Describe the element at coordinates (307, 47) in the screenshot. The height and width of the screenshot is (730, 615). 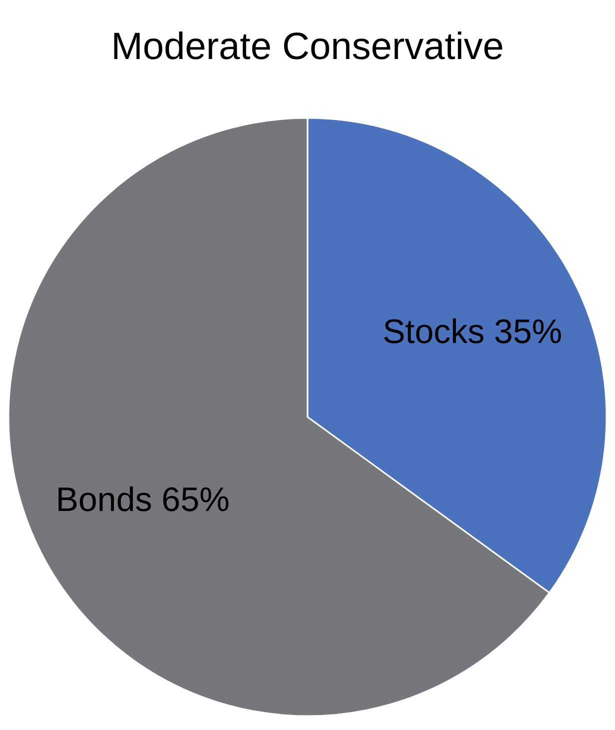
I see `chart-title: Moderate Conservative` at that location.